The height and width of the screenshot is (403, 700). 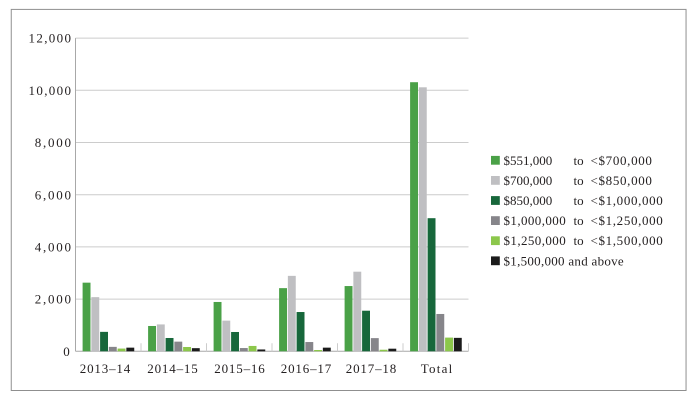 I want to click on svg-text: 12,000, so click(x=50, y=38).